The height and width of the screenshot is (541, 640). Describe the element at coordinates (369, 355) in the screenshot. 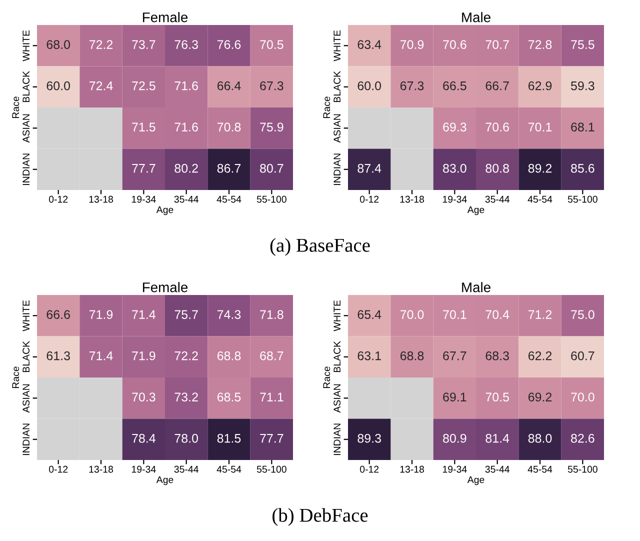

I see `data-label: 63.1` at that location.